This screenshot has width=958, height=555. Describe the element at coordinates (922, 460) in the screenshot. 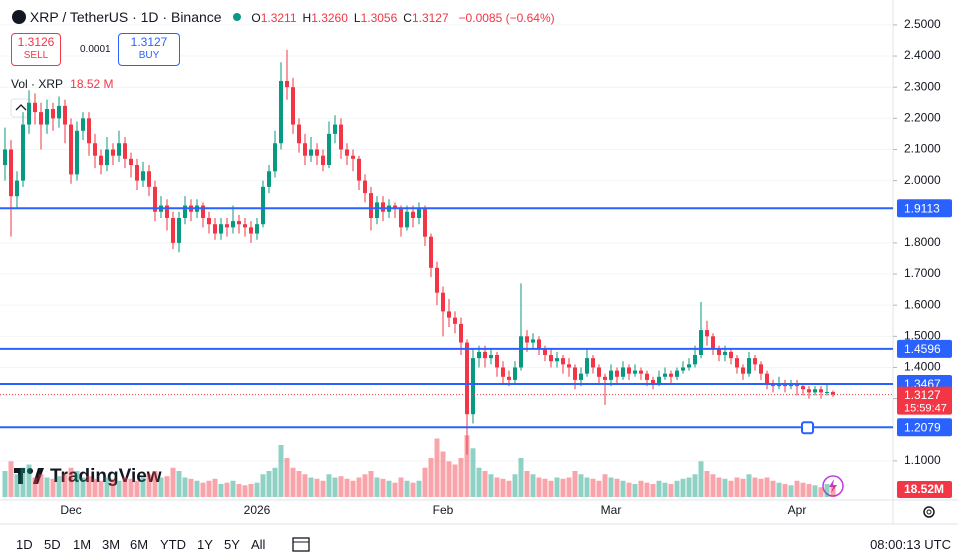

I see `y-tick-label: 1.1000` at that location.